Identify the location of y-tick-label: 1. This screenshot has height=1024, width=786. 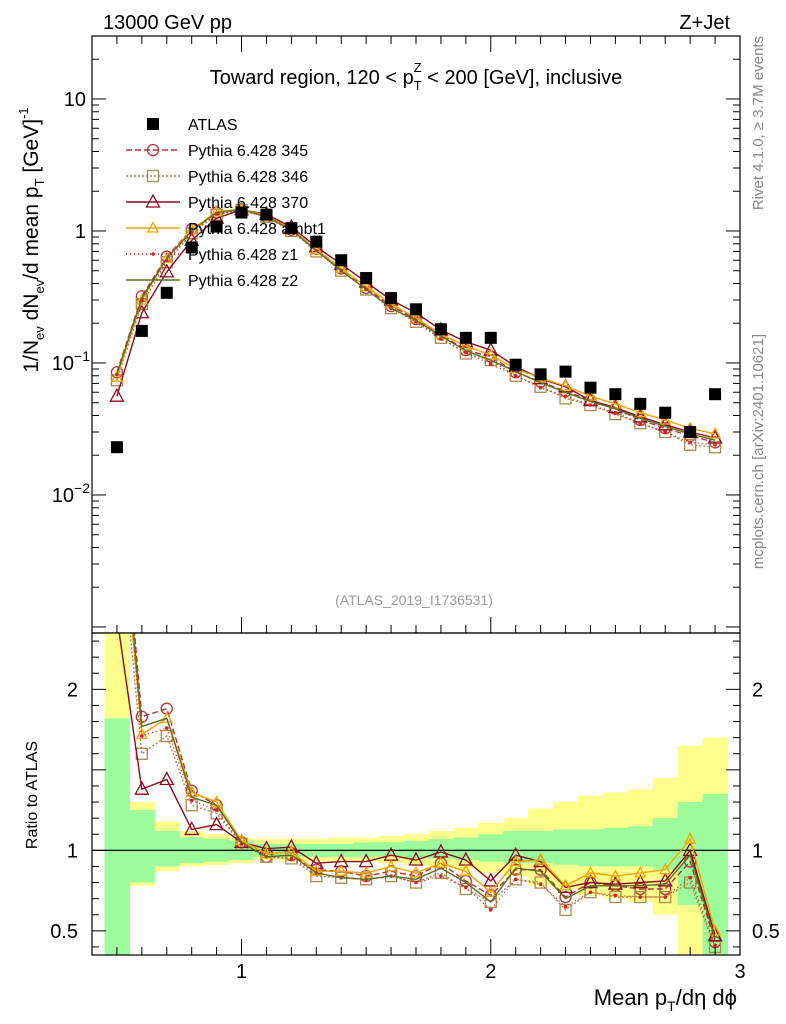
(80, 232).